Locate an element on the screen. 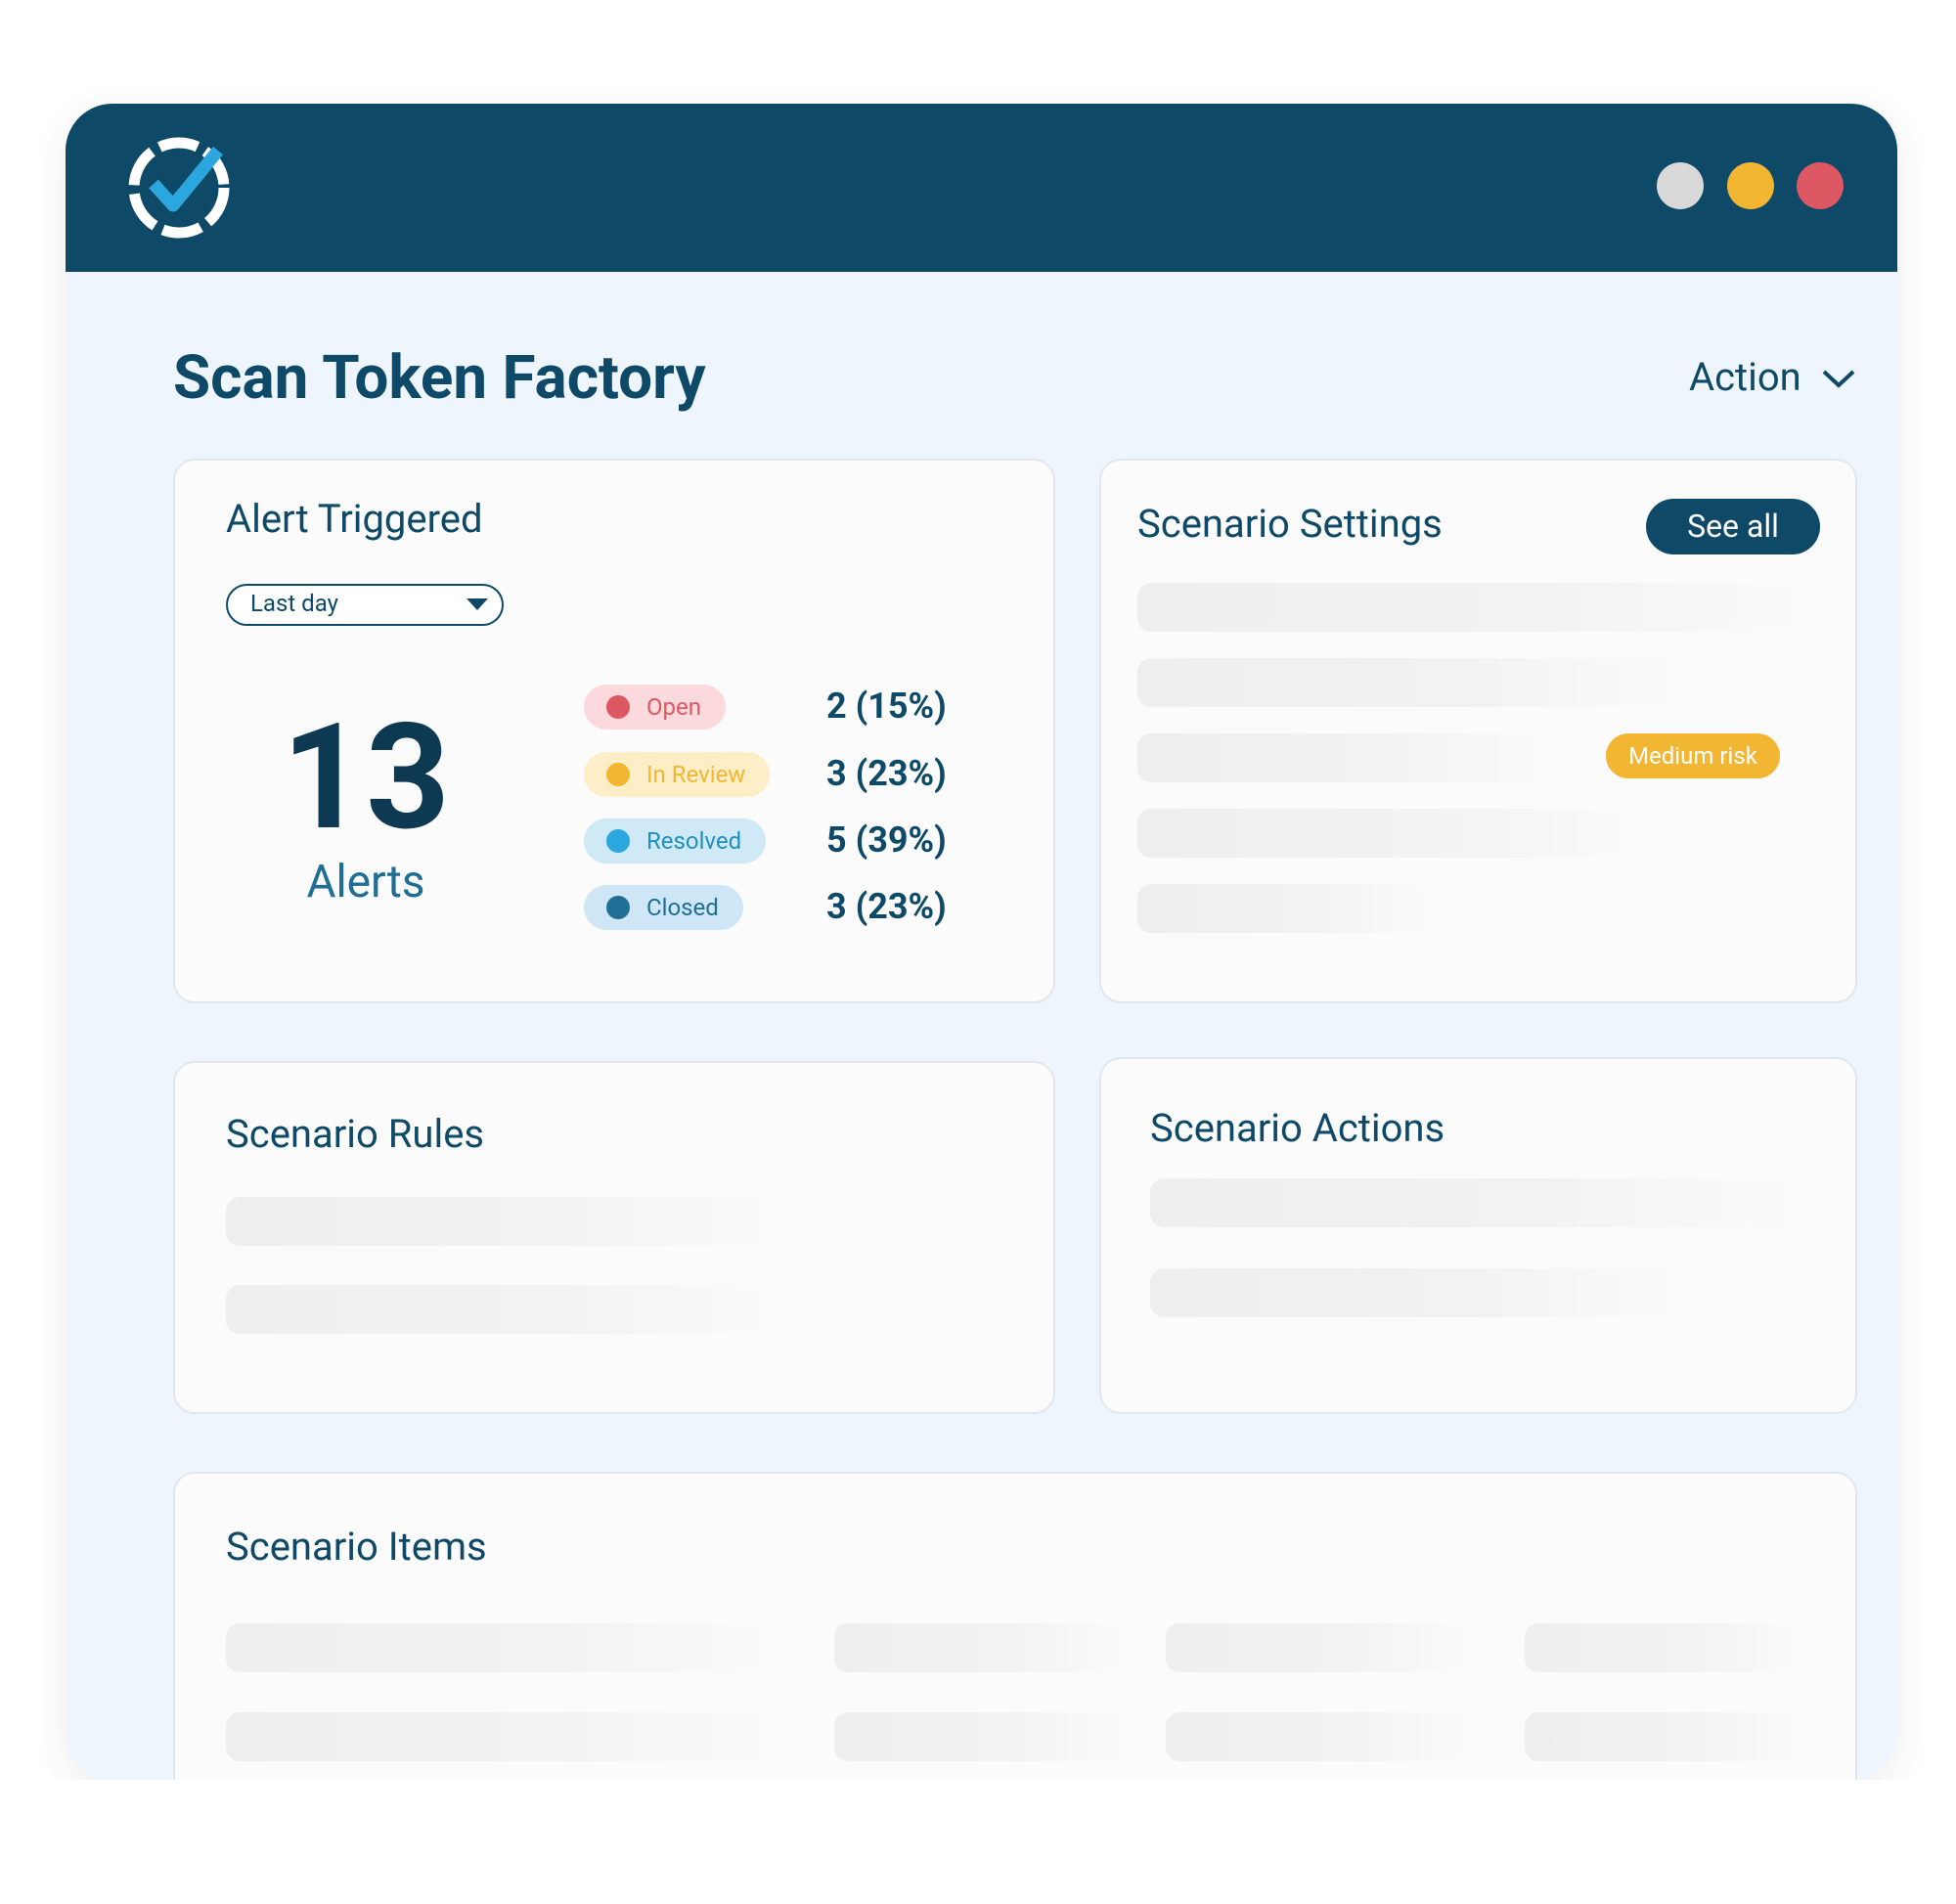 Image resolution: width=1956 pixels, height=1904 pixels. alert-total: 13 is located at coordinates (366, 777).